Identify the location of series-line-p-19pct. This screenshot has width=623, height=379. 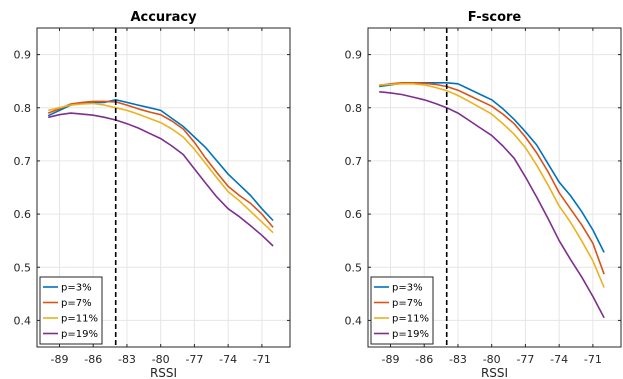
(161, 179).